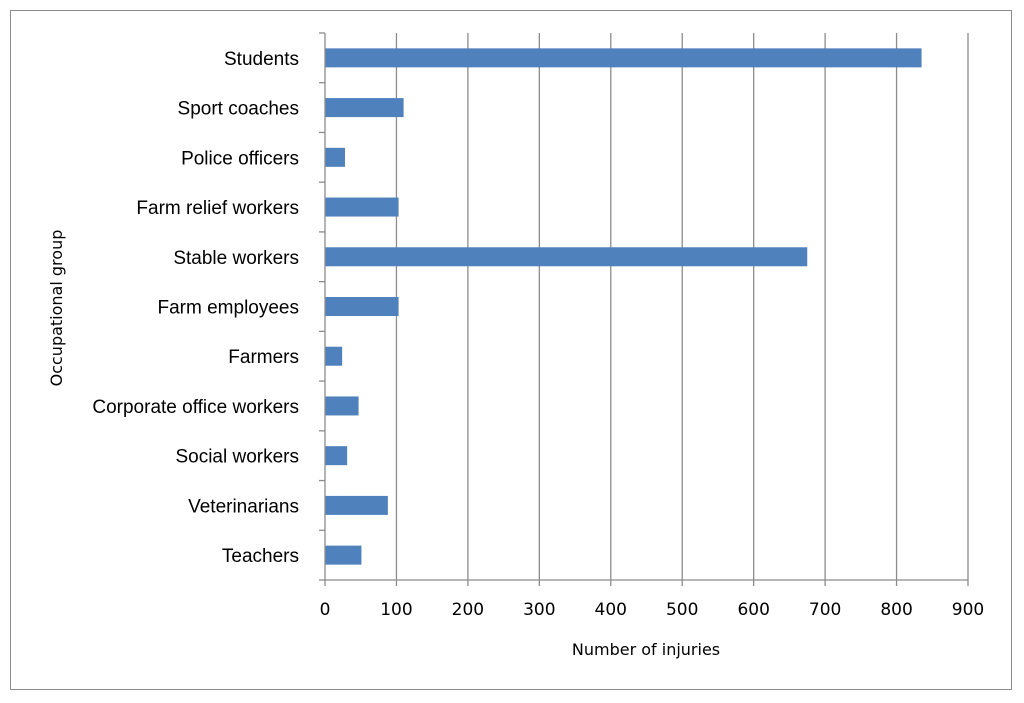 The height and width of the screenshot is (703, 1024). What do you see at coordinates (539, 610) in the screenshot?
I see `x-tick-label: 300` at bounding box center [539, 610].